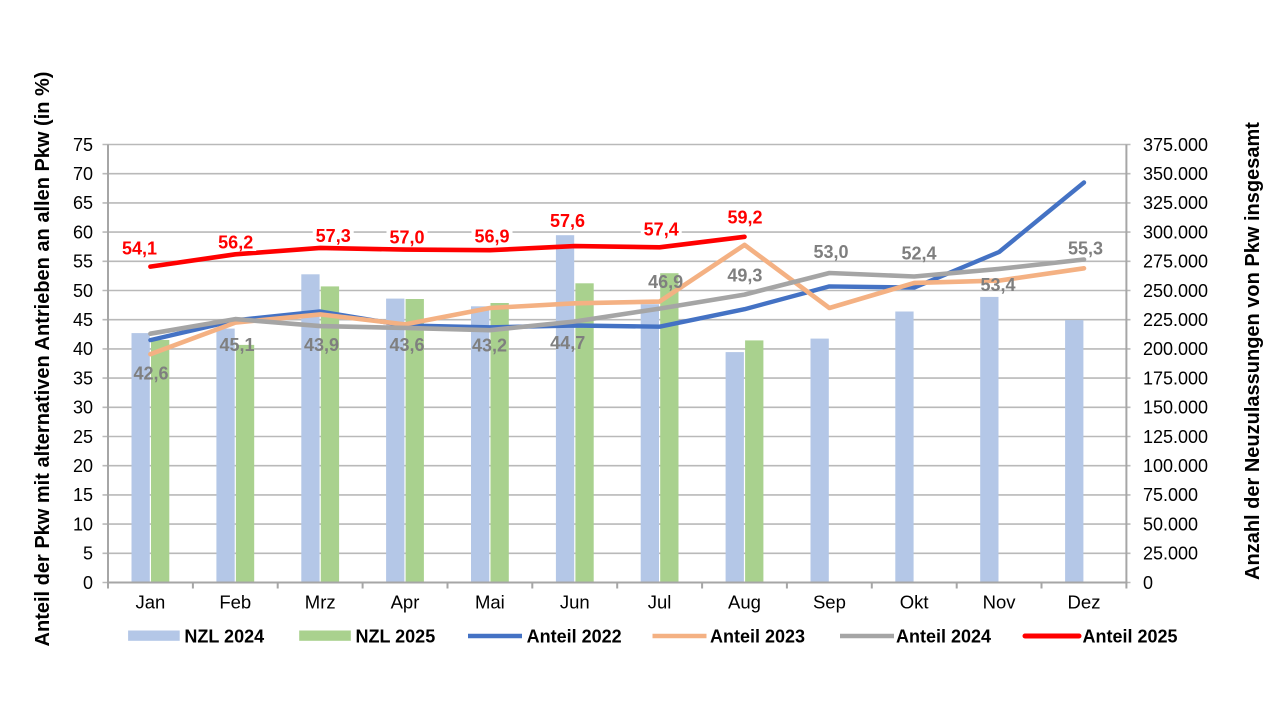 Image resolution: width=1280 pixels, height=720 pixels. What do you see at coordinates (83, 349) in the screenshot?
I see `svg-text: 40` at bounding box center [83, 349].